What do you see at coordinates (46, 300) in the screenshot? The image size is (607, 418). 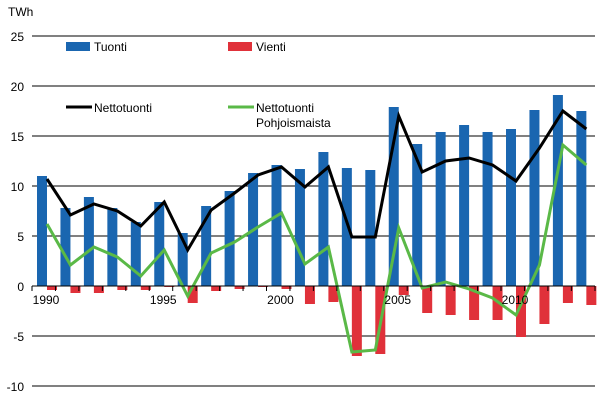 I see `x-tick-label: 1990` at bounding box center [46, 300].